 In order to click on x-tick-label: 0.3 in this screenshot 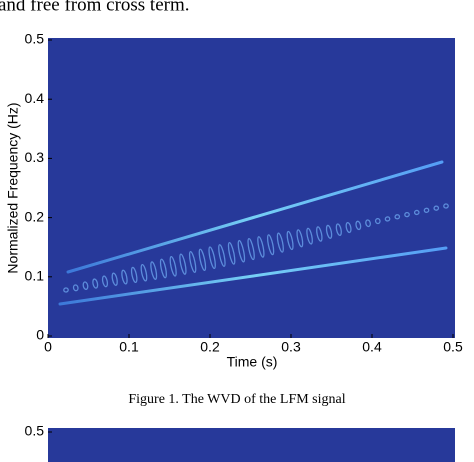, I will do `click(291, 347)`.